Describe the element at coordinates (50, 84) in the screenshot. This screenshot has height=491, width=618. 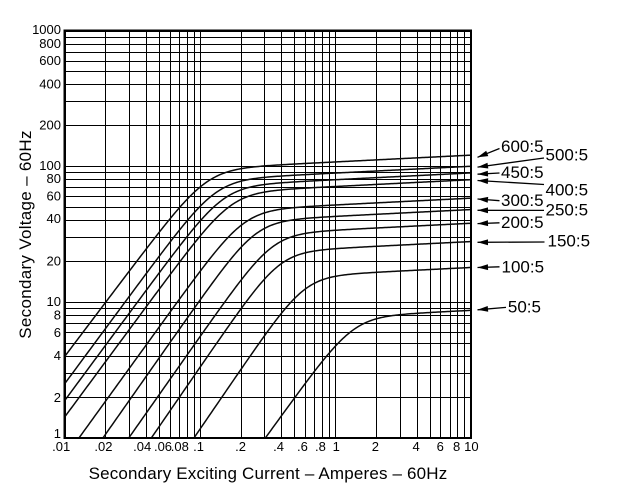
I see `svg-text: 400` at that location.